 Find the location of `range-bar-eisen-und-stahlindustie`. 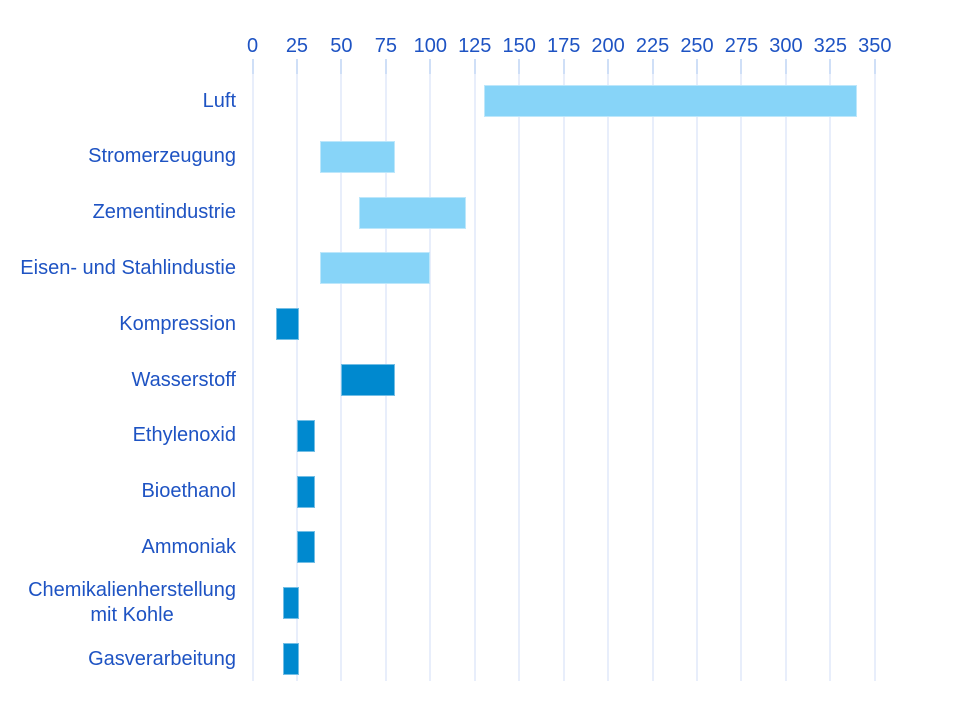

range-bar-eisen-und-stahlindustie is located at coordinates (375, 268).